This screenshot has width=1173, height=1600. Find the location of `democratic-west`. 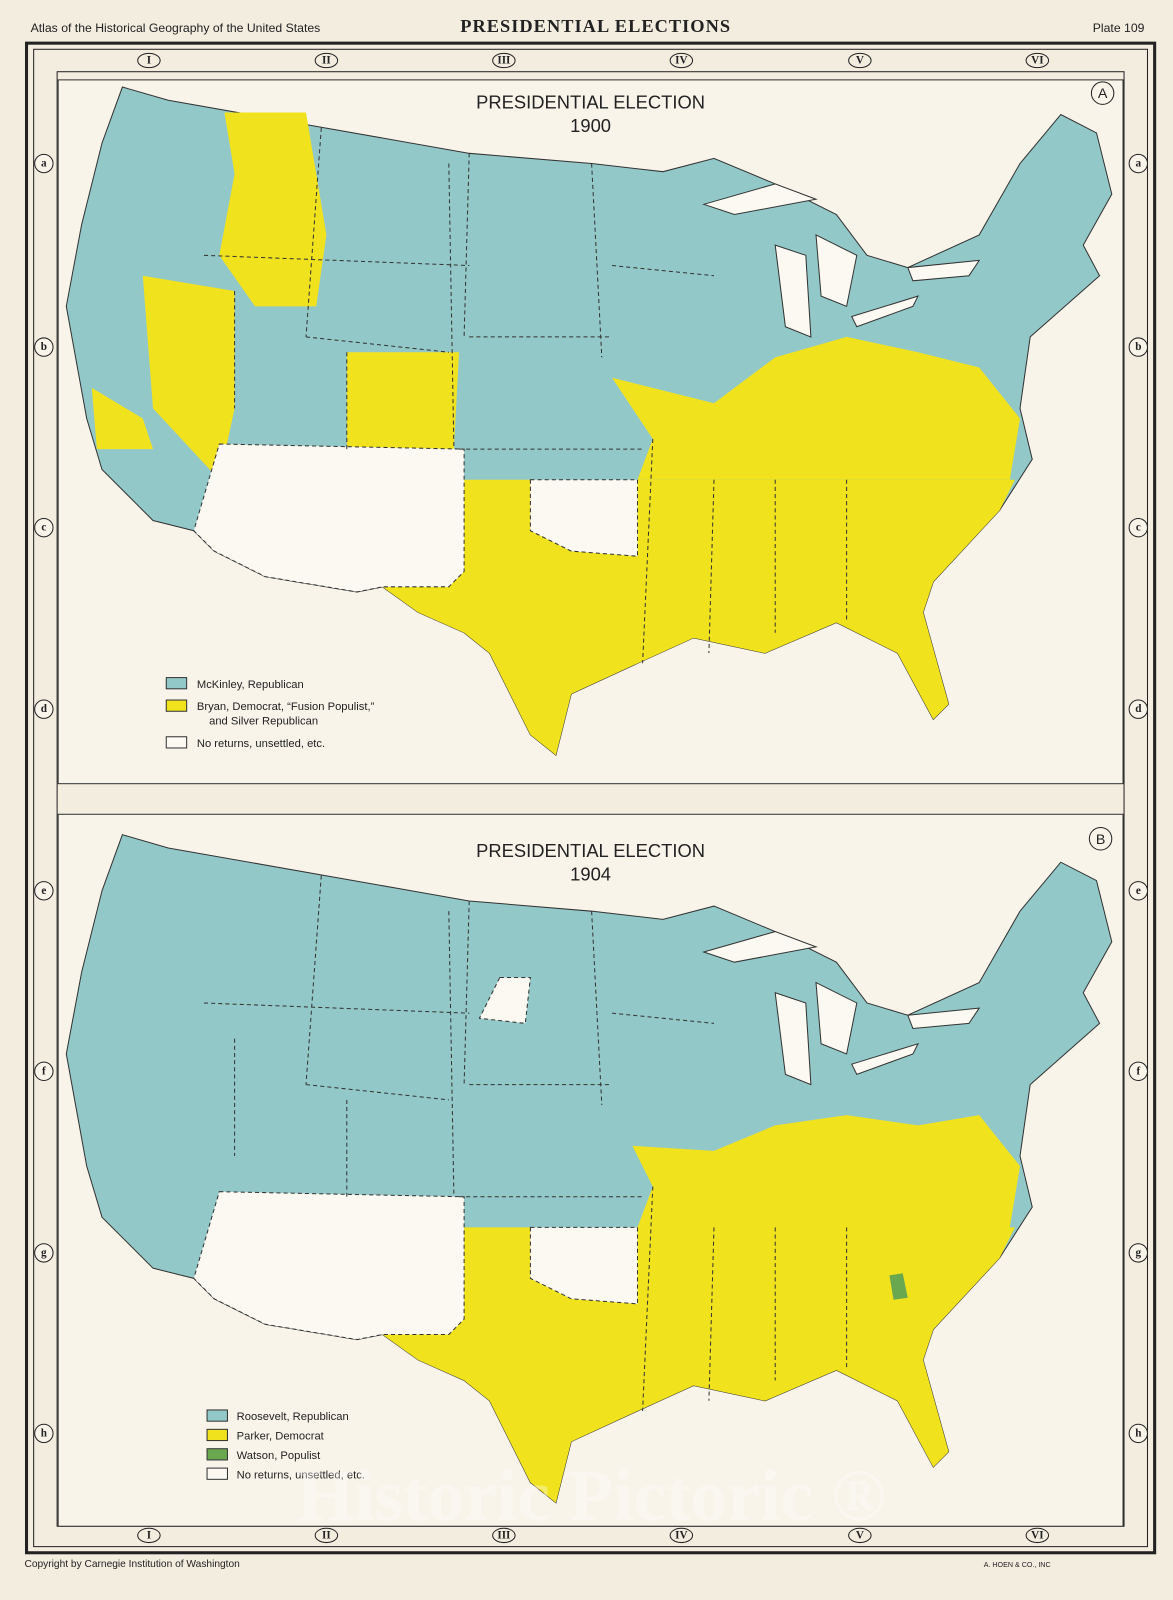

democratic-west is located at coordinates (275, 296).